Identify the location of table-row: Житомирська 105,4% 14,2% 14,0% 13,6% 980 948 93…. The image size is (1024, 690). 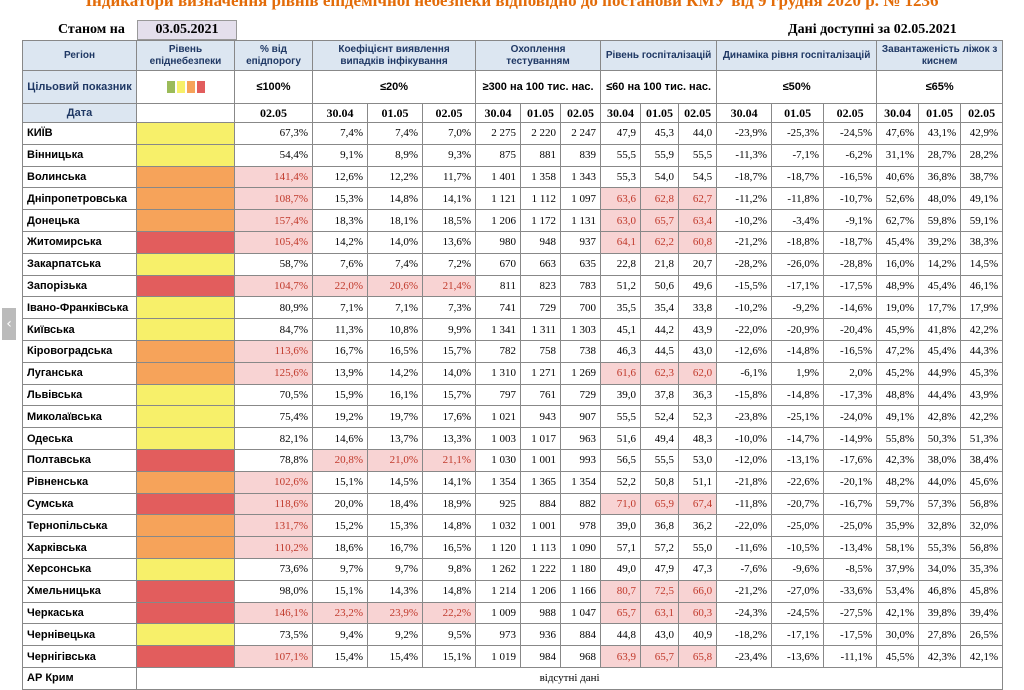
(513, 242).